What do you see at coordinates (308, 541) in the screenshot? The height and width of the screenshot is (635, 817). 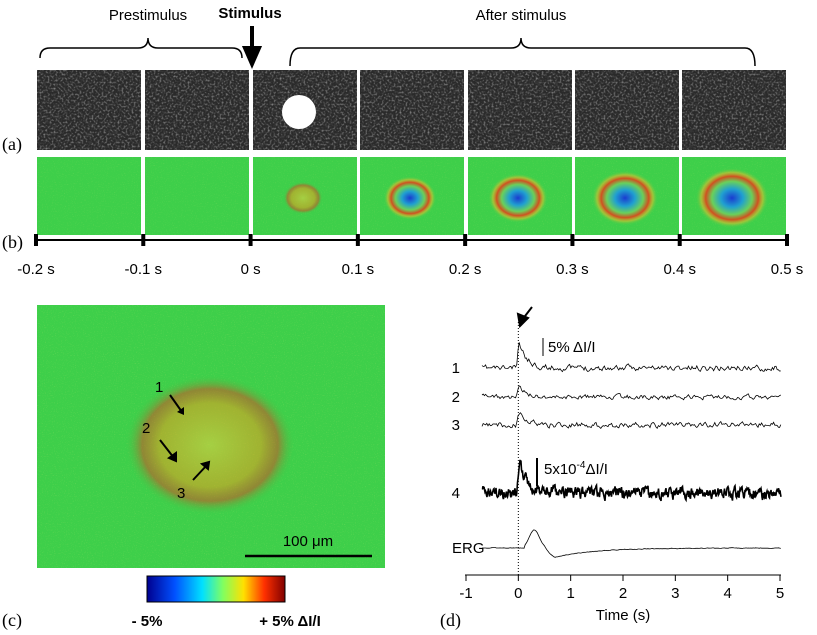 I see `scale-bar-label: 100 μm` at bounding box center [308, 541].